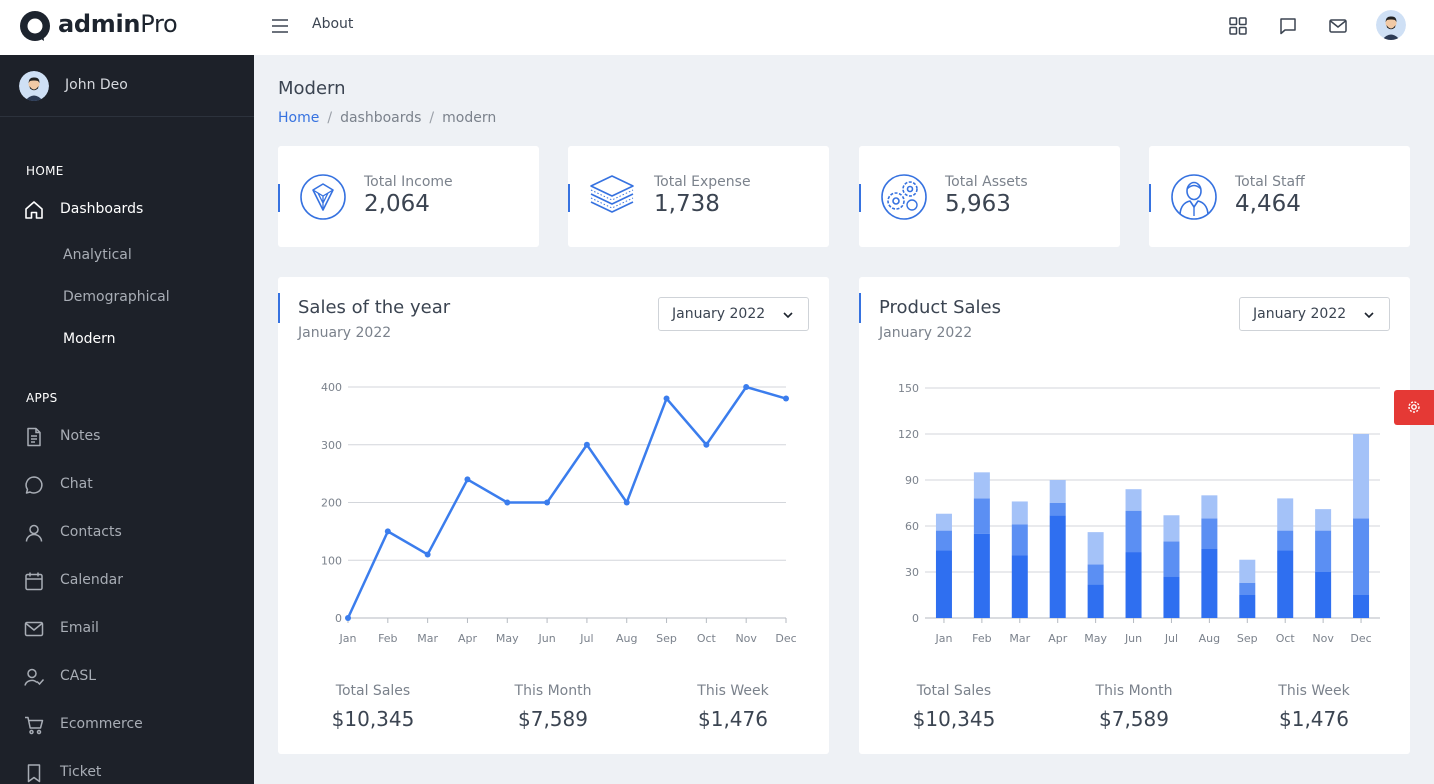  Describe the element at coordinates (612, 194) in the screenshot. I see `layers-icon` at that location.